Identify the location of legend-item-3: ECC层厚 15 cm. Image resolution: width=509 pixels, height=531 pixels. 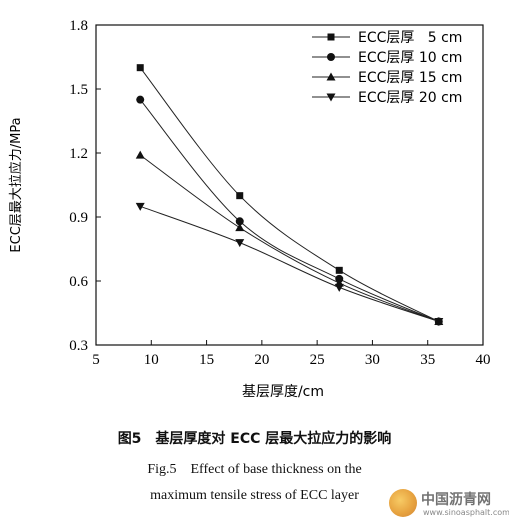
(387, 78).